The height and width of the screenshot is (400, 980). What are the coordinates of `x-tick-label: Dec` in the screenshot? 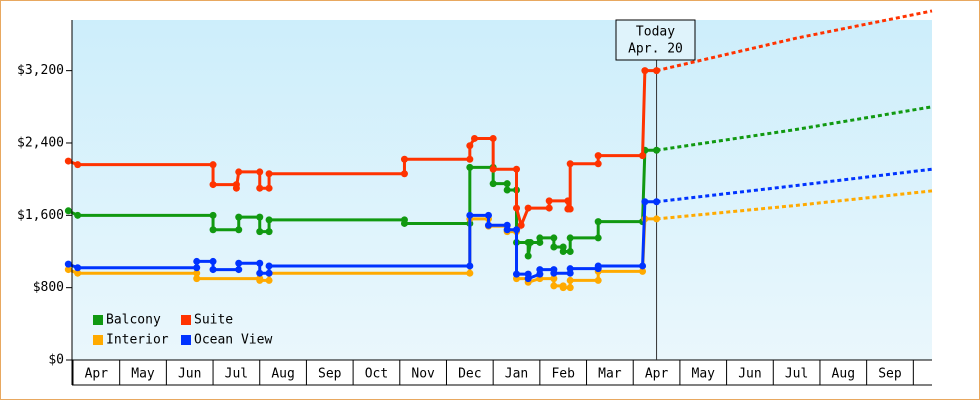 It's located at (469, 374).